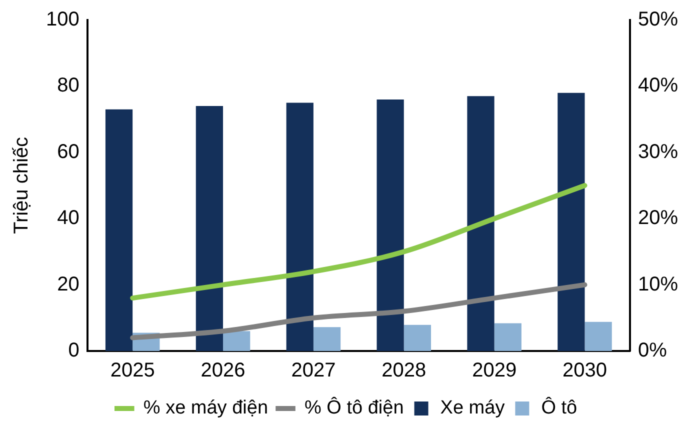 This screenshot has width=692, height=428. I want to click on y2-tick-label: 0%, so click(653, 351).